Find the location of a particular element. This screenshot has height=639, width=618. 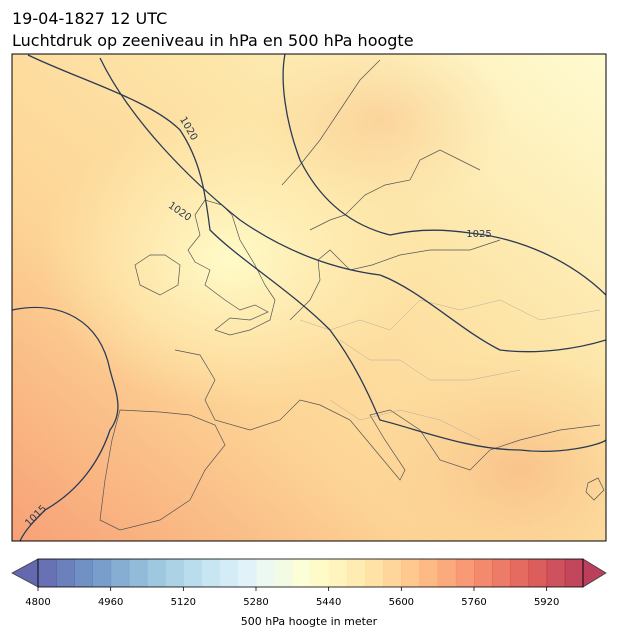

contour-label: 1025 is located at coordinates (478, 234).